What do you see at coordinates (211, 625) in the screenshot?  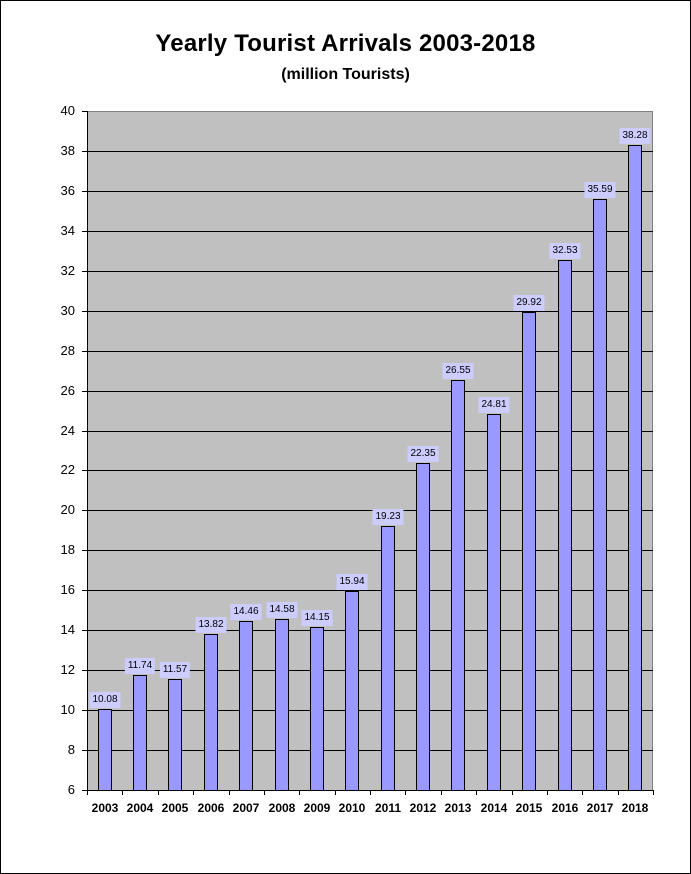 I see `data-label: 13.82` at bounding box center [211, 625].